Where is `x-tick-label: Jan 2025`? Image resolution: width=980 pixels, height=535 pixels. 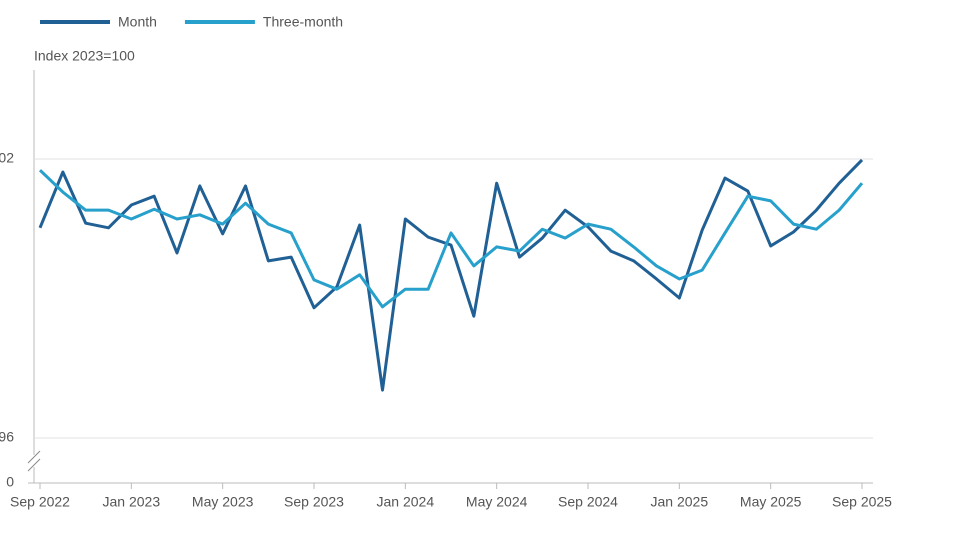
x-tick-label: Jan 2025 is located at coordinates (680, 502).